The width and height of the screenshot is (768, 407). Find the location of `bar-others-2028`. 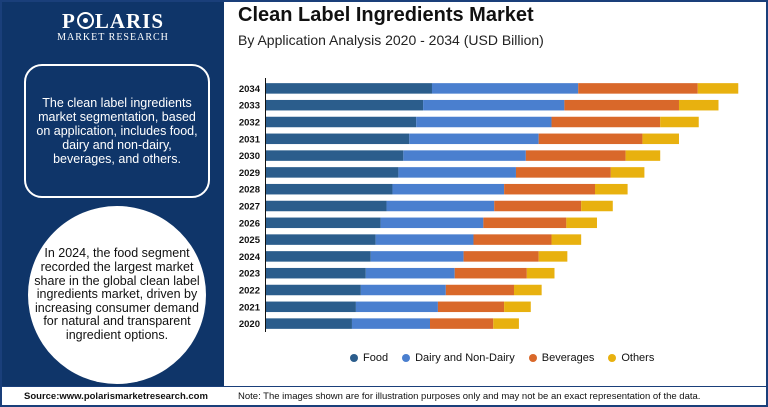

bar-others-2028 is located at coordinates (611, 189).